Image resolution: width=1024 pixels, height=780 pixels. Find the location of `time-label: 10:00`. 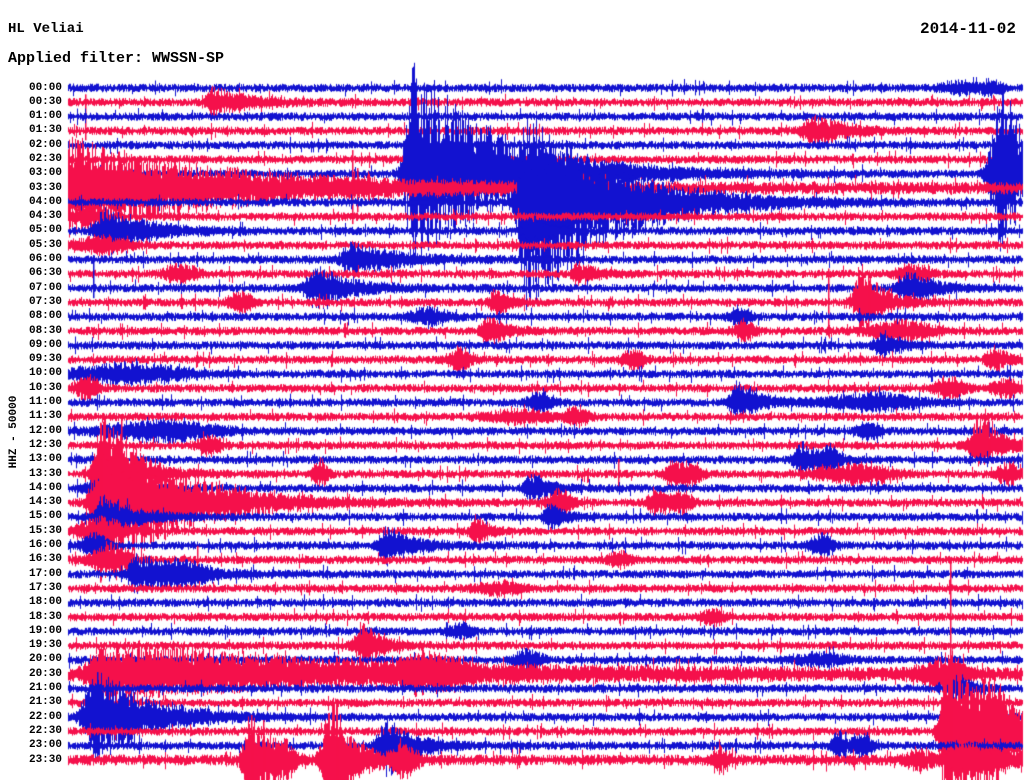

time-label: 10:00 is located at coordinates (45, 373).